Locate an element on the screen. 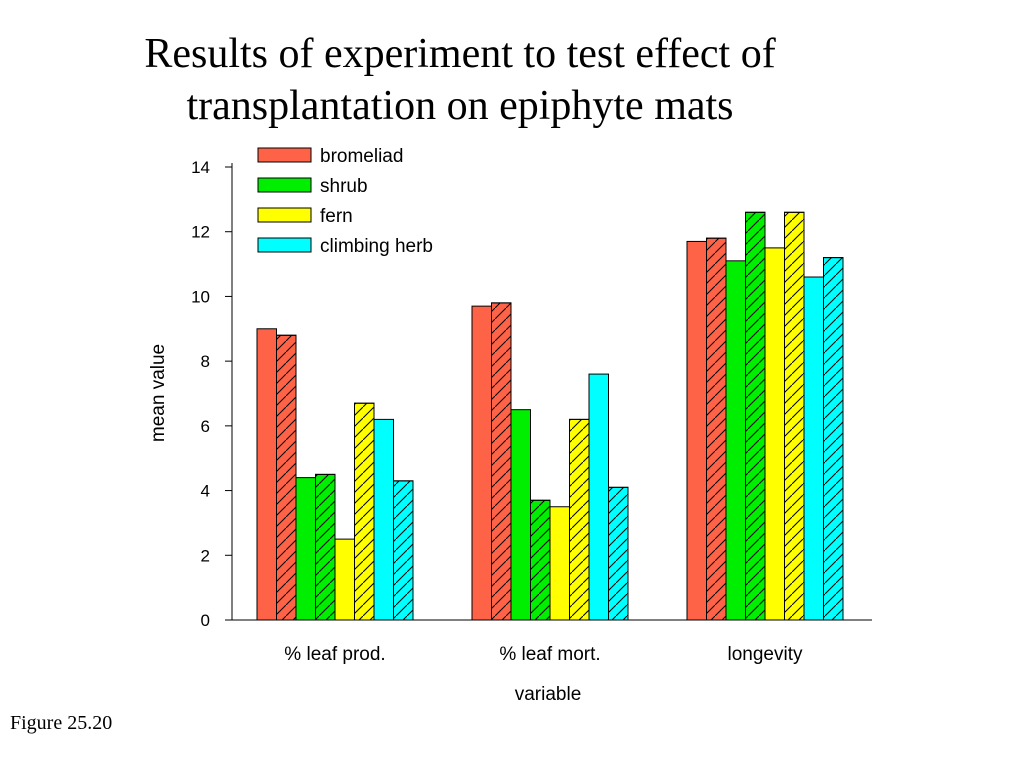  legend-swatch-fern is located at coordinates (284, 215).